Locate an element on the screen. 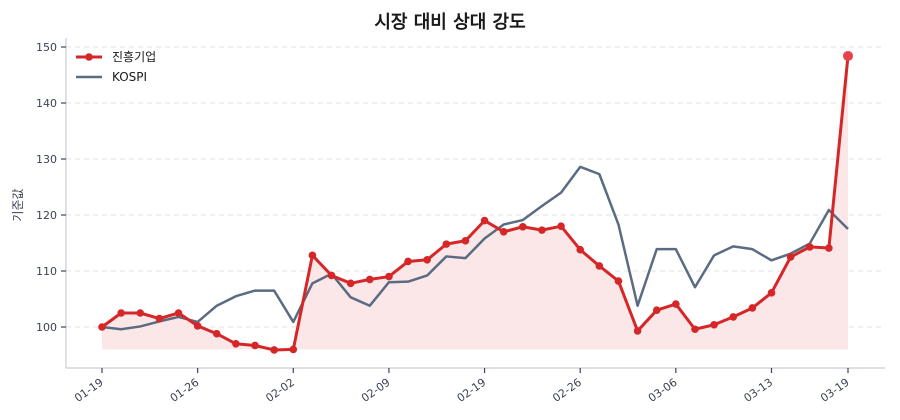 The width and height of the screenshot is (900, 420). legend-label-stock: 진흥기업 is located at coordinates (134, 57).